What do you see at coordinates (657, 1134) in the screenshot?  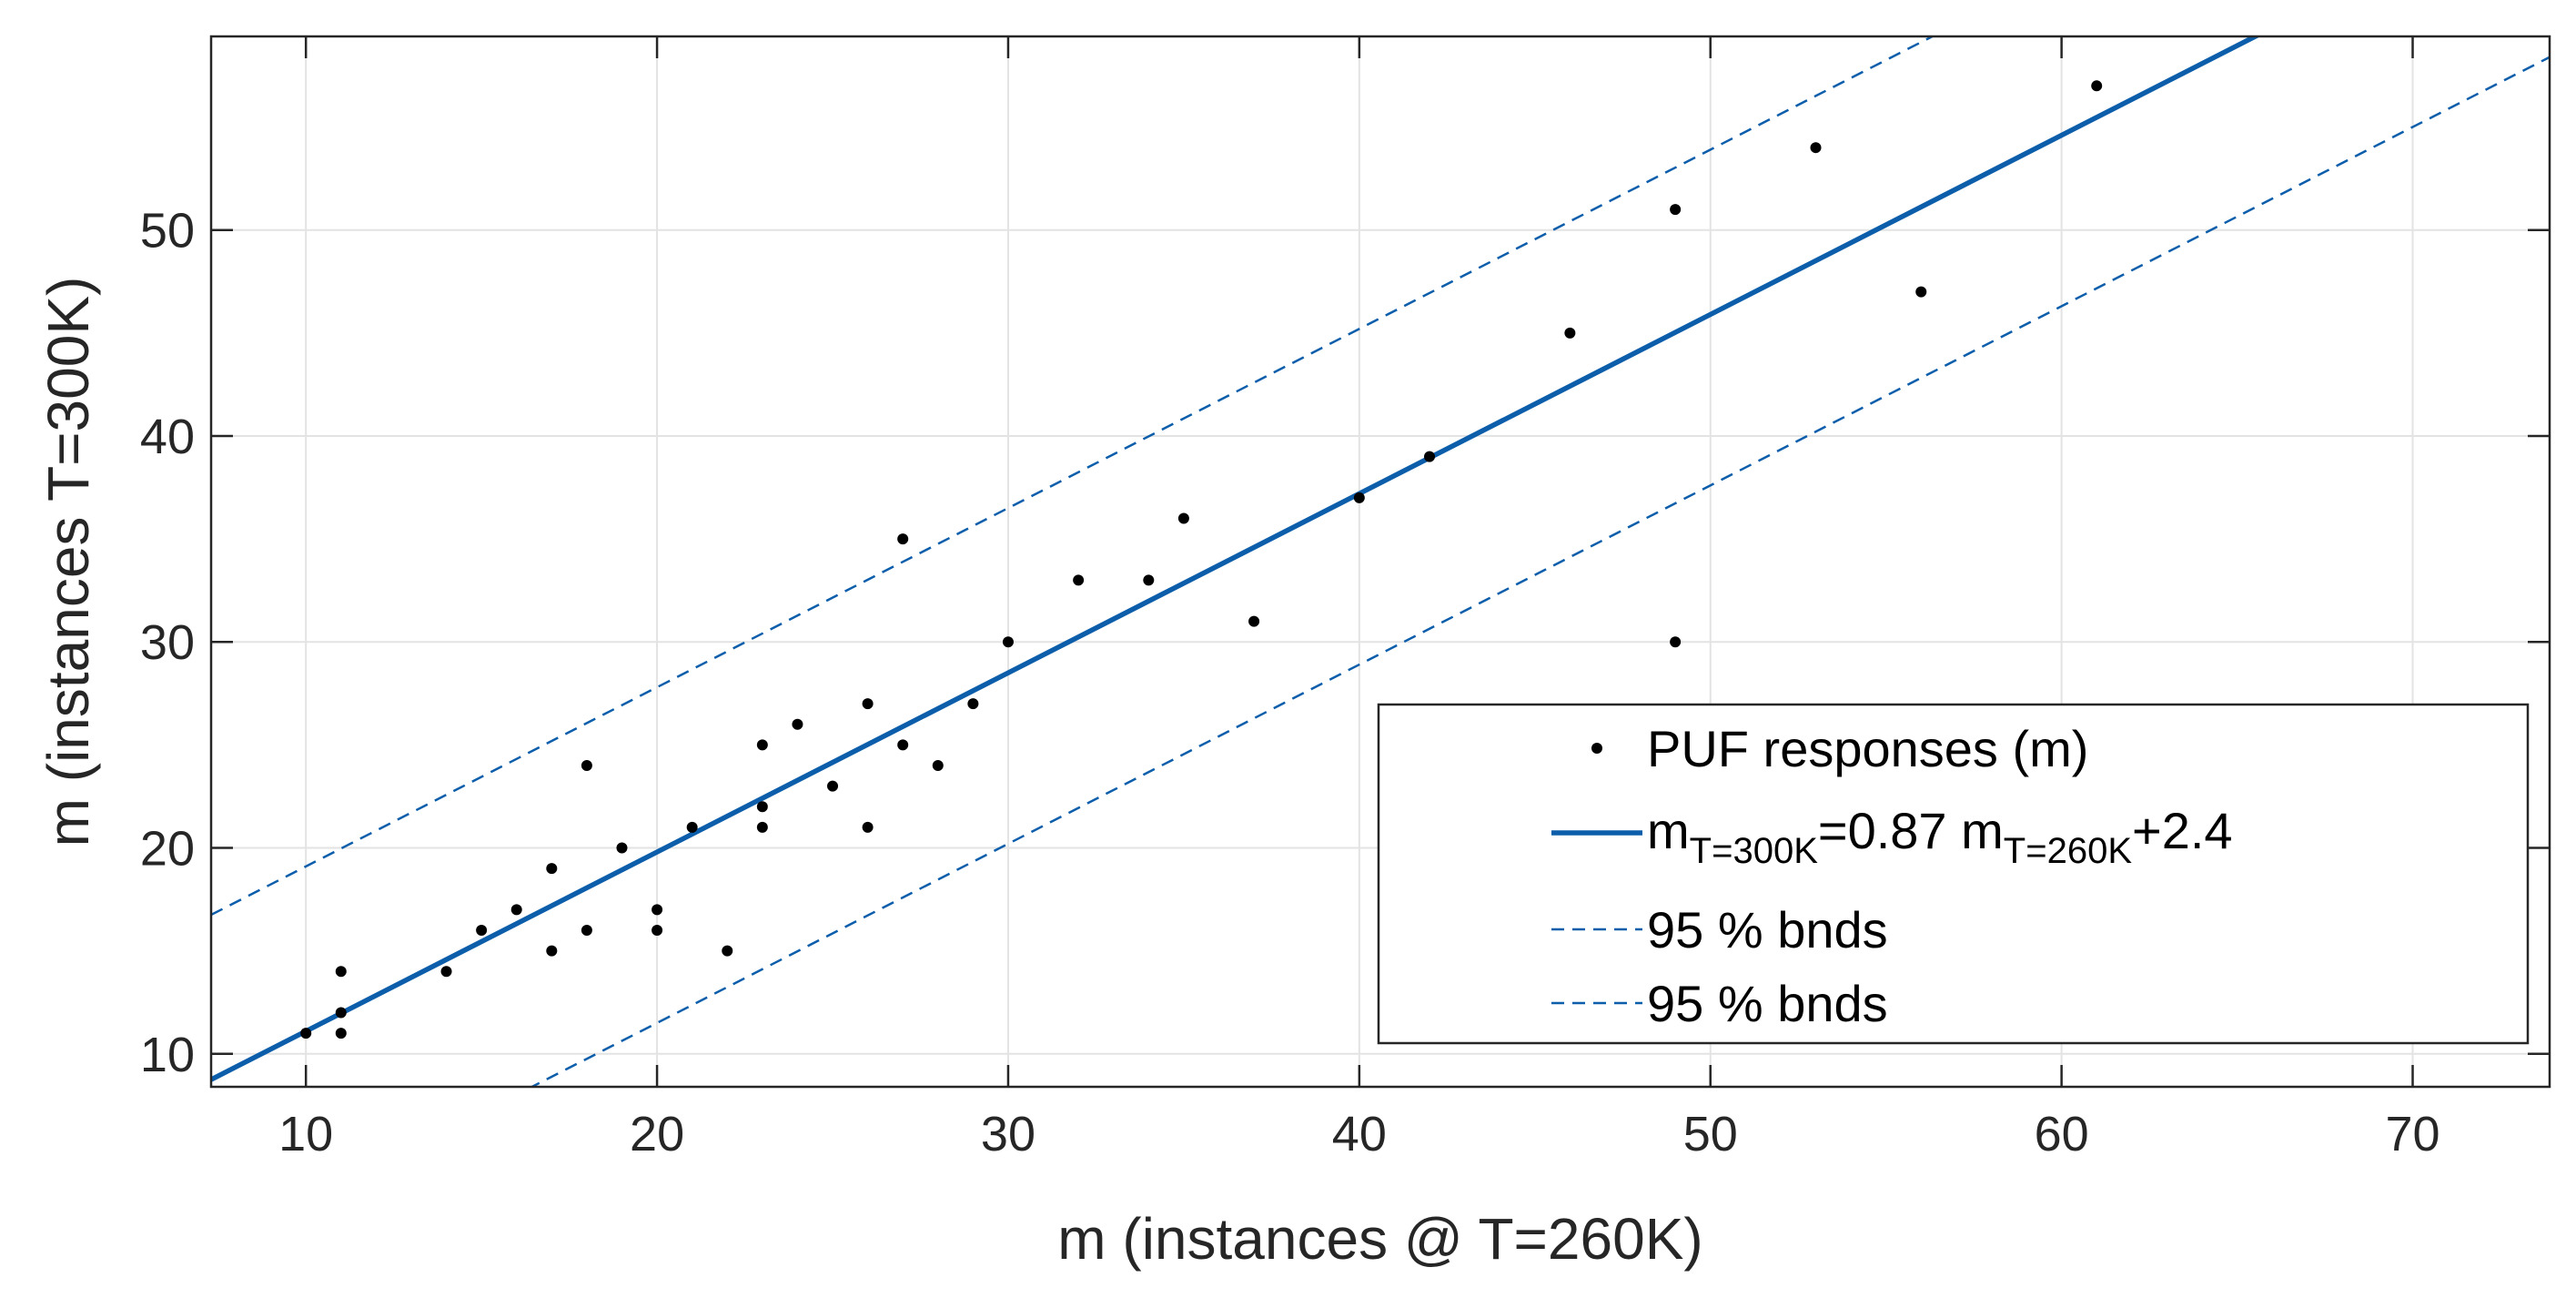 I see `x-tick-label: 20` at bounding box center [657, 1134].